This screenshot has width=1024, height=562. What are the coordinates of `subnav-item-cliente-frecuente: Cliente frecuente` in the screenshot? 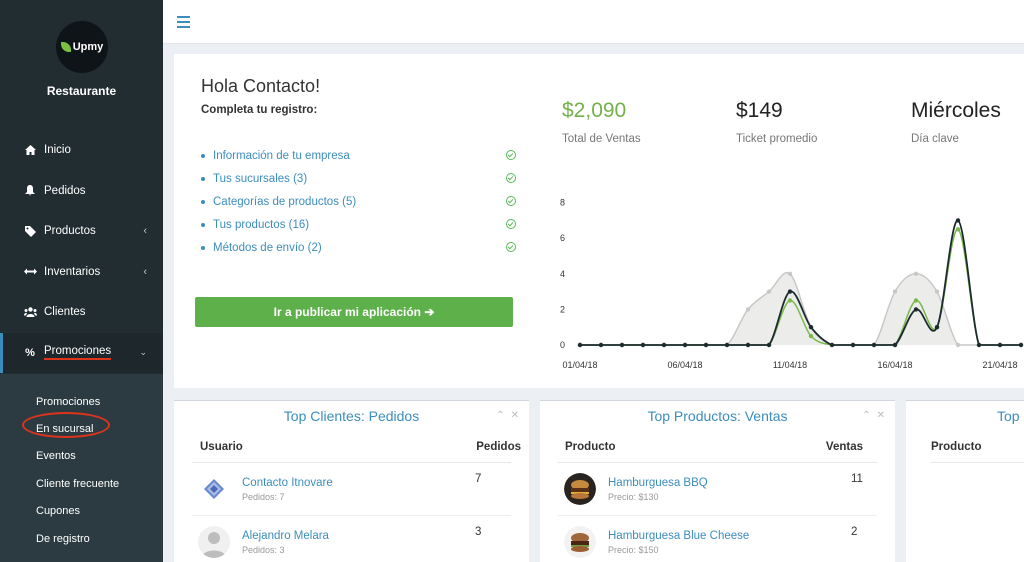 It's located at (78, 483).